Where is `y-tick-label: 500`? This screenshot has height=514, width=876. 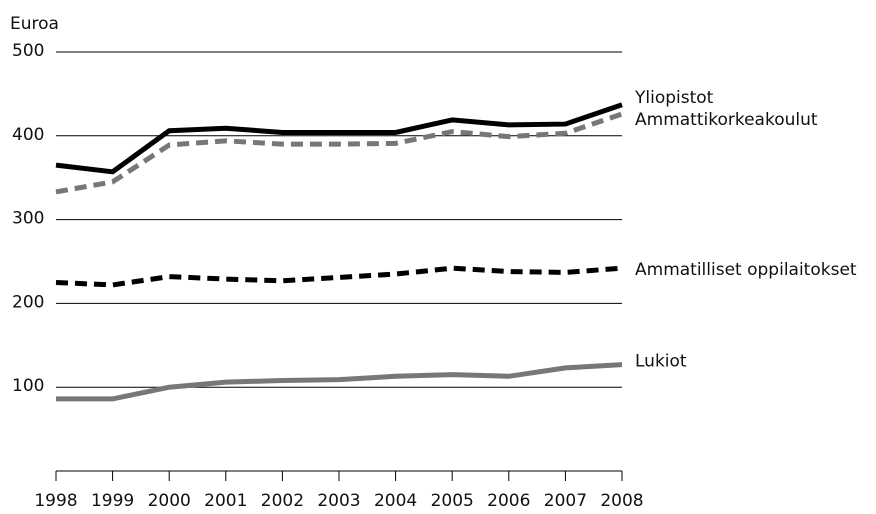
y-tick-label: 500 is located at coordinates (28, 51).